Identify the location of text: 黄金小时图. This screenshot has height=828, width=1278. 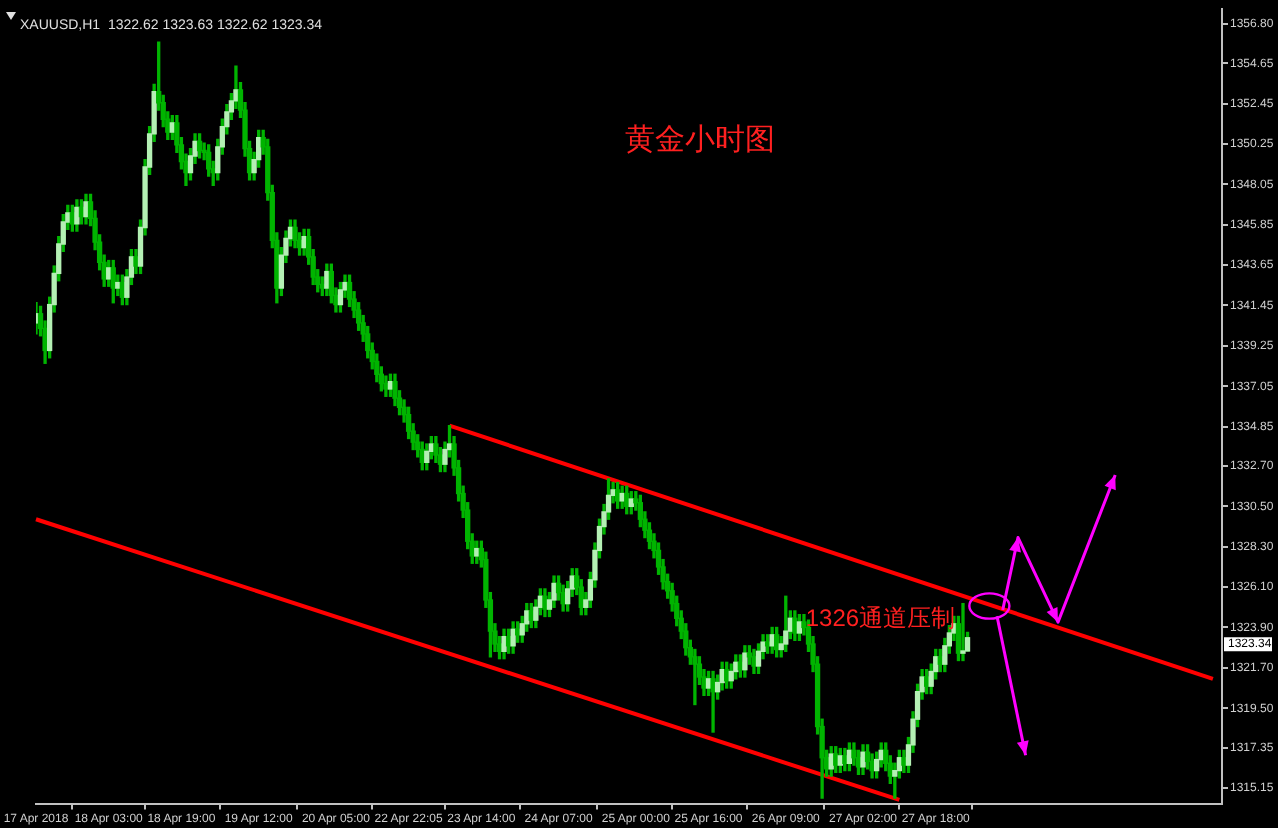
(700, 139).